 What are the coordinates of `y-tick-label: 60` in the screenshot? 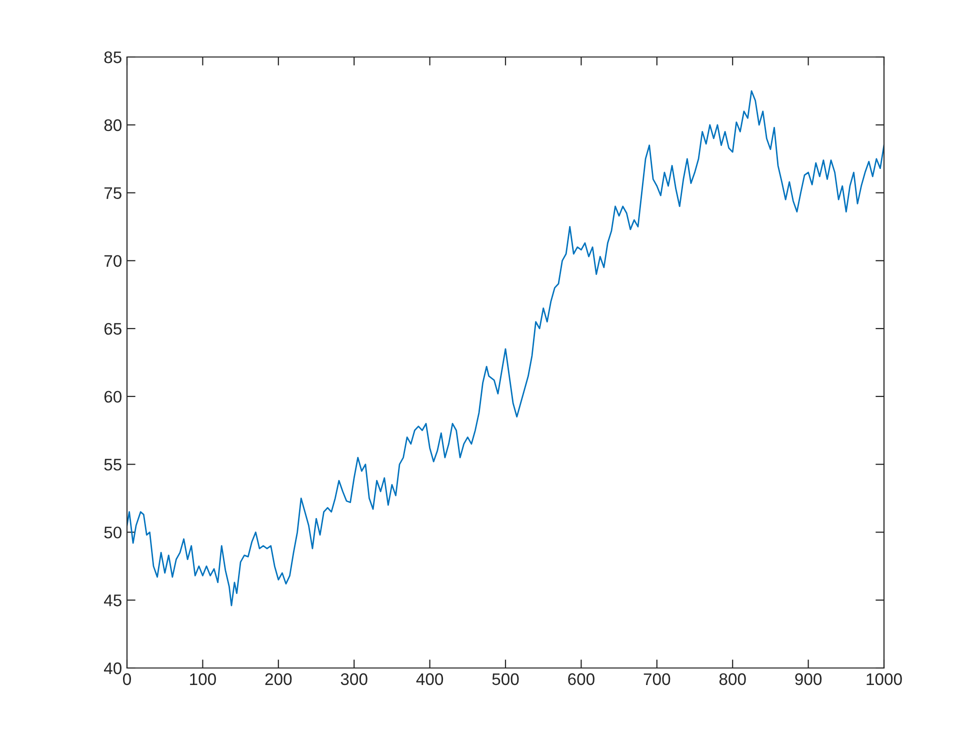 It's located at (113, 396).